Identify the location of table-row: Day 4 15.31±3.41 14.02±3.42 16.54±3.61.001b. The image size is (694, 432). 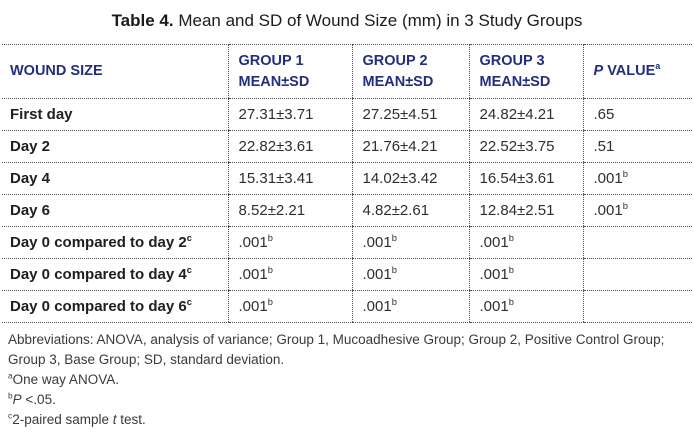
(347, 178).